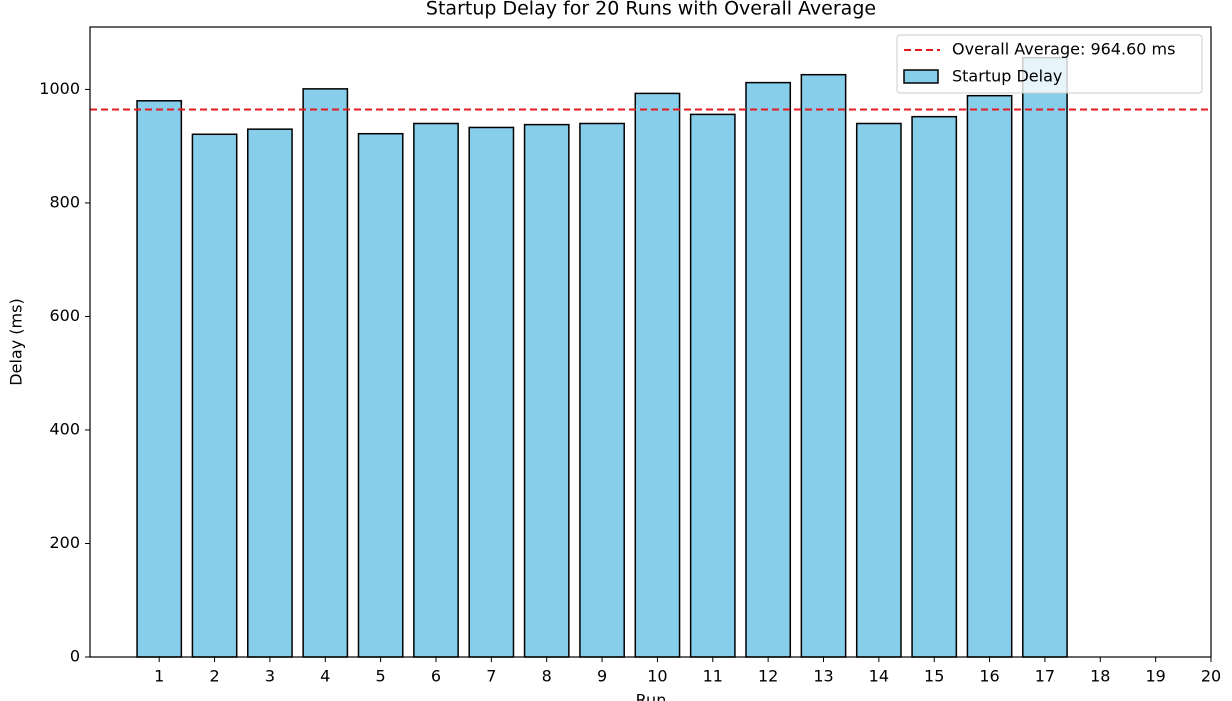 The image size is (1232, 701). What do you see at coordinates (1211, 676) in the screenshot?
I see `x-tick-label: 20` at bounding box center [1211, 676].